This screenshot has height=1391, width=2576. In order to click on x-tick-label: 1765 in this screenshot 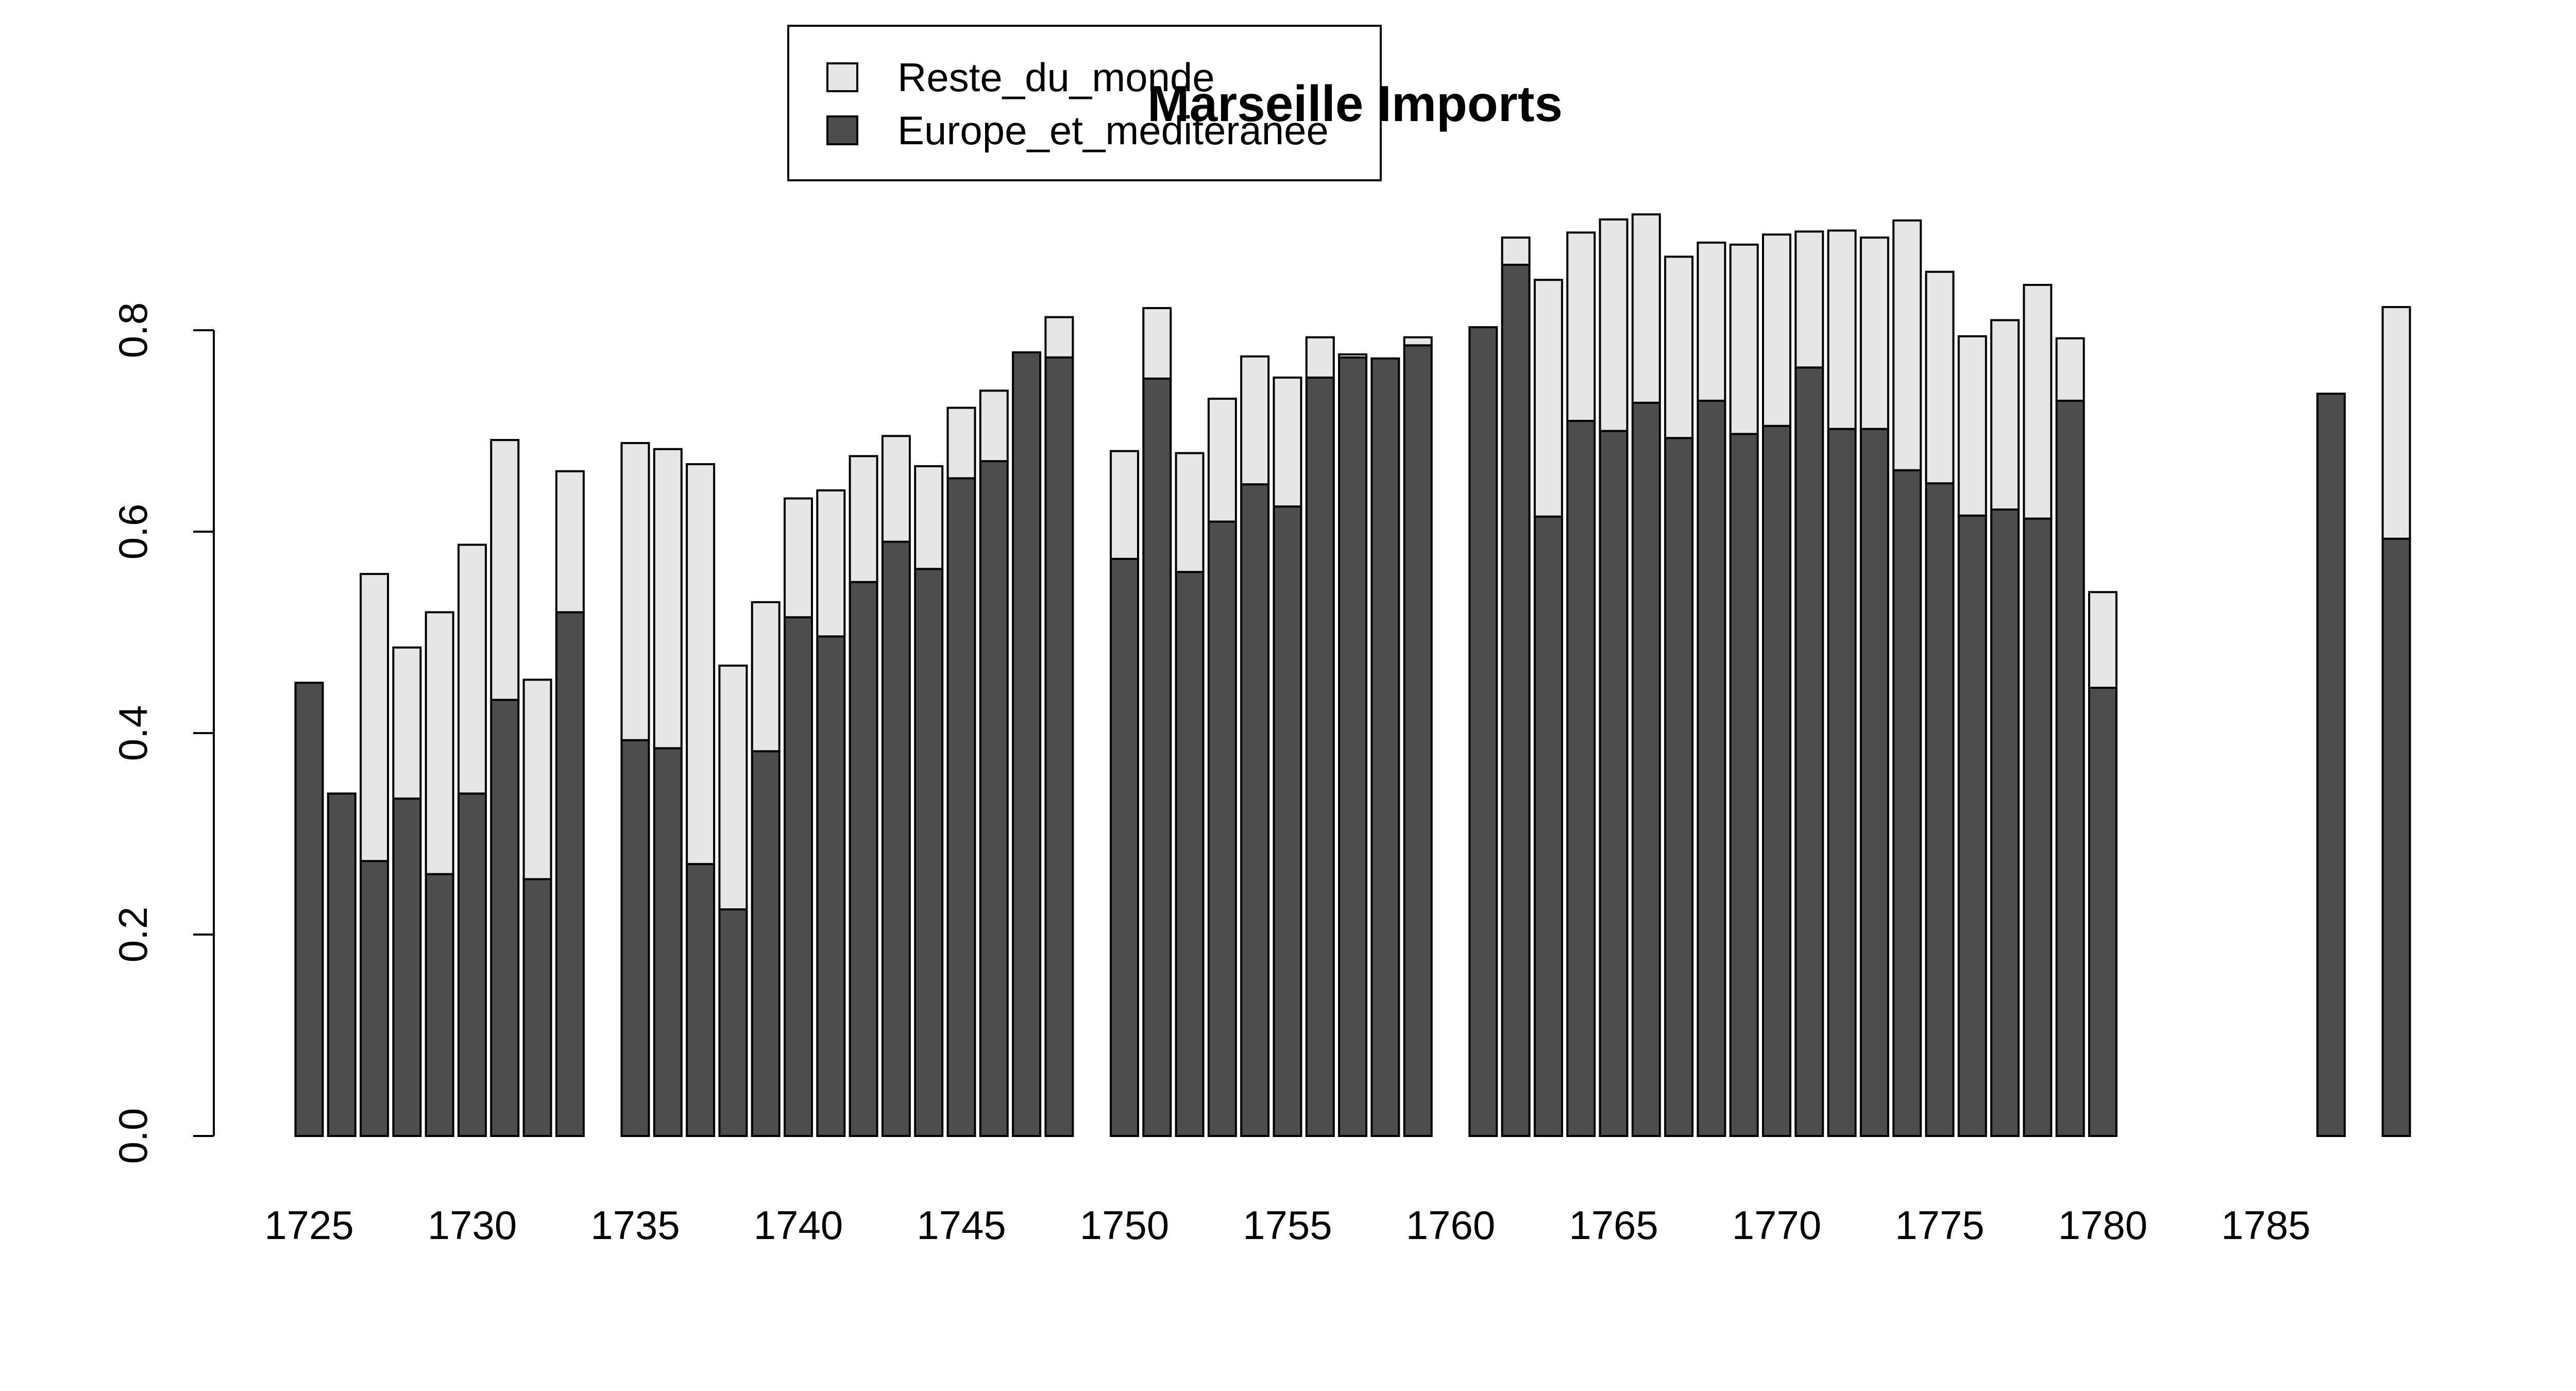, I will do `click(1613, 1225)`.